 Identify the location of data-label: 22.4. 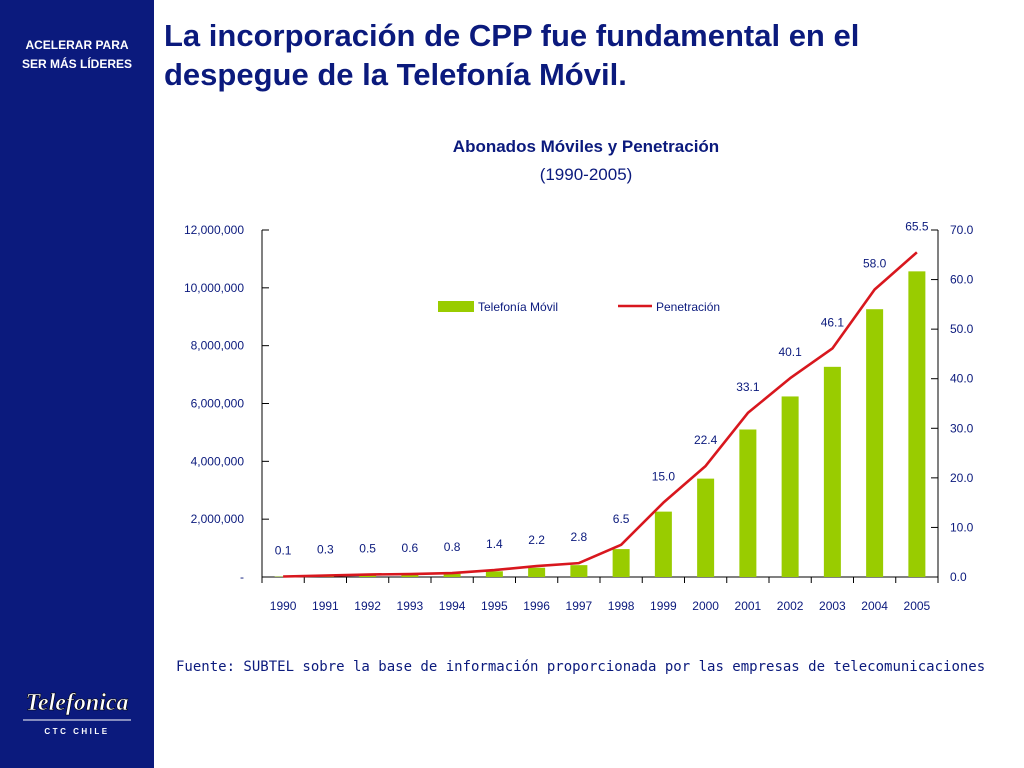
(706, 440).